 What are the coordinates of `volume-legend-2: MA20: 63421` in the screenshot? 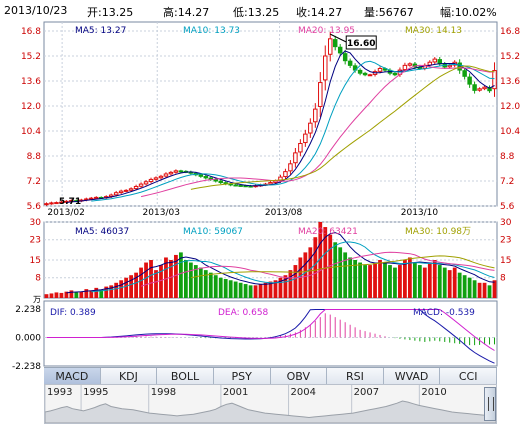 It's located at (328, 232).